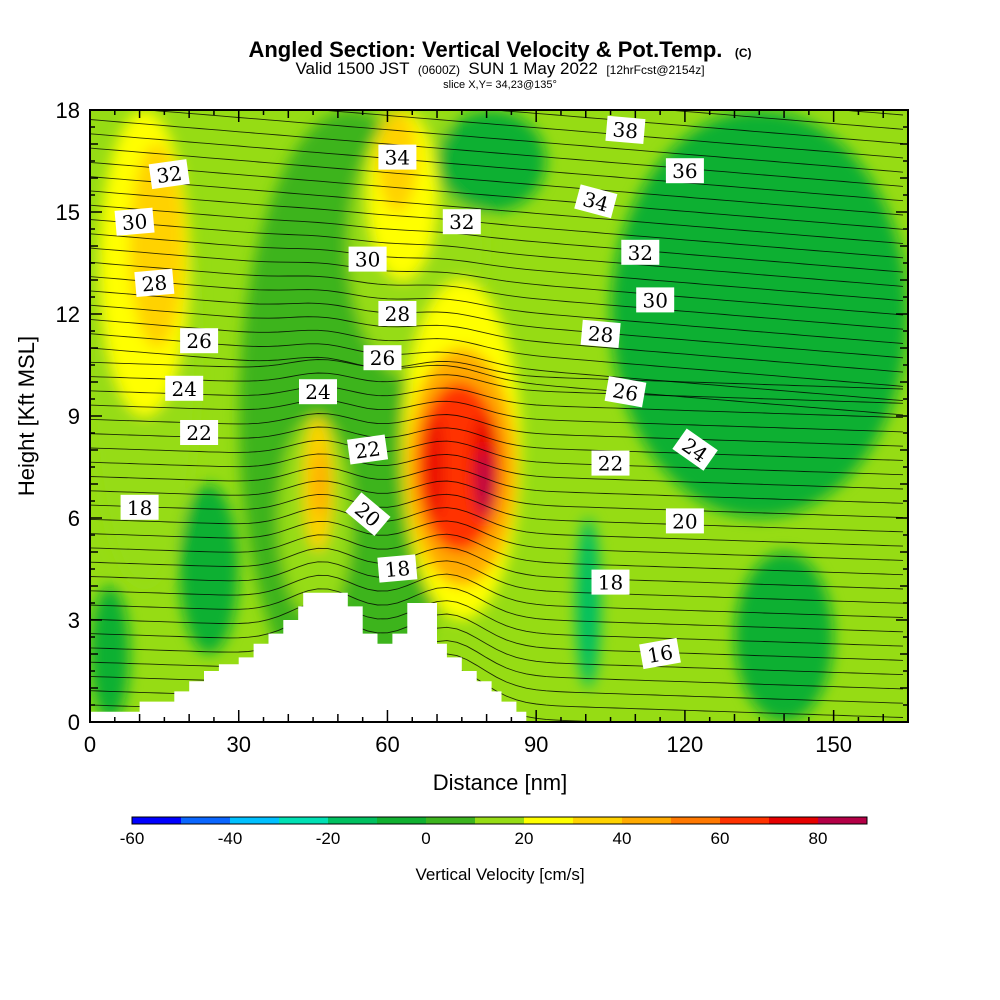 The width and height of the screenshot is (1000, 1000). What do you see at coordinates (68, 110) in the screenshot?
I see `y-tick-label: 18` at bounding box center [68, 110].